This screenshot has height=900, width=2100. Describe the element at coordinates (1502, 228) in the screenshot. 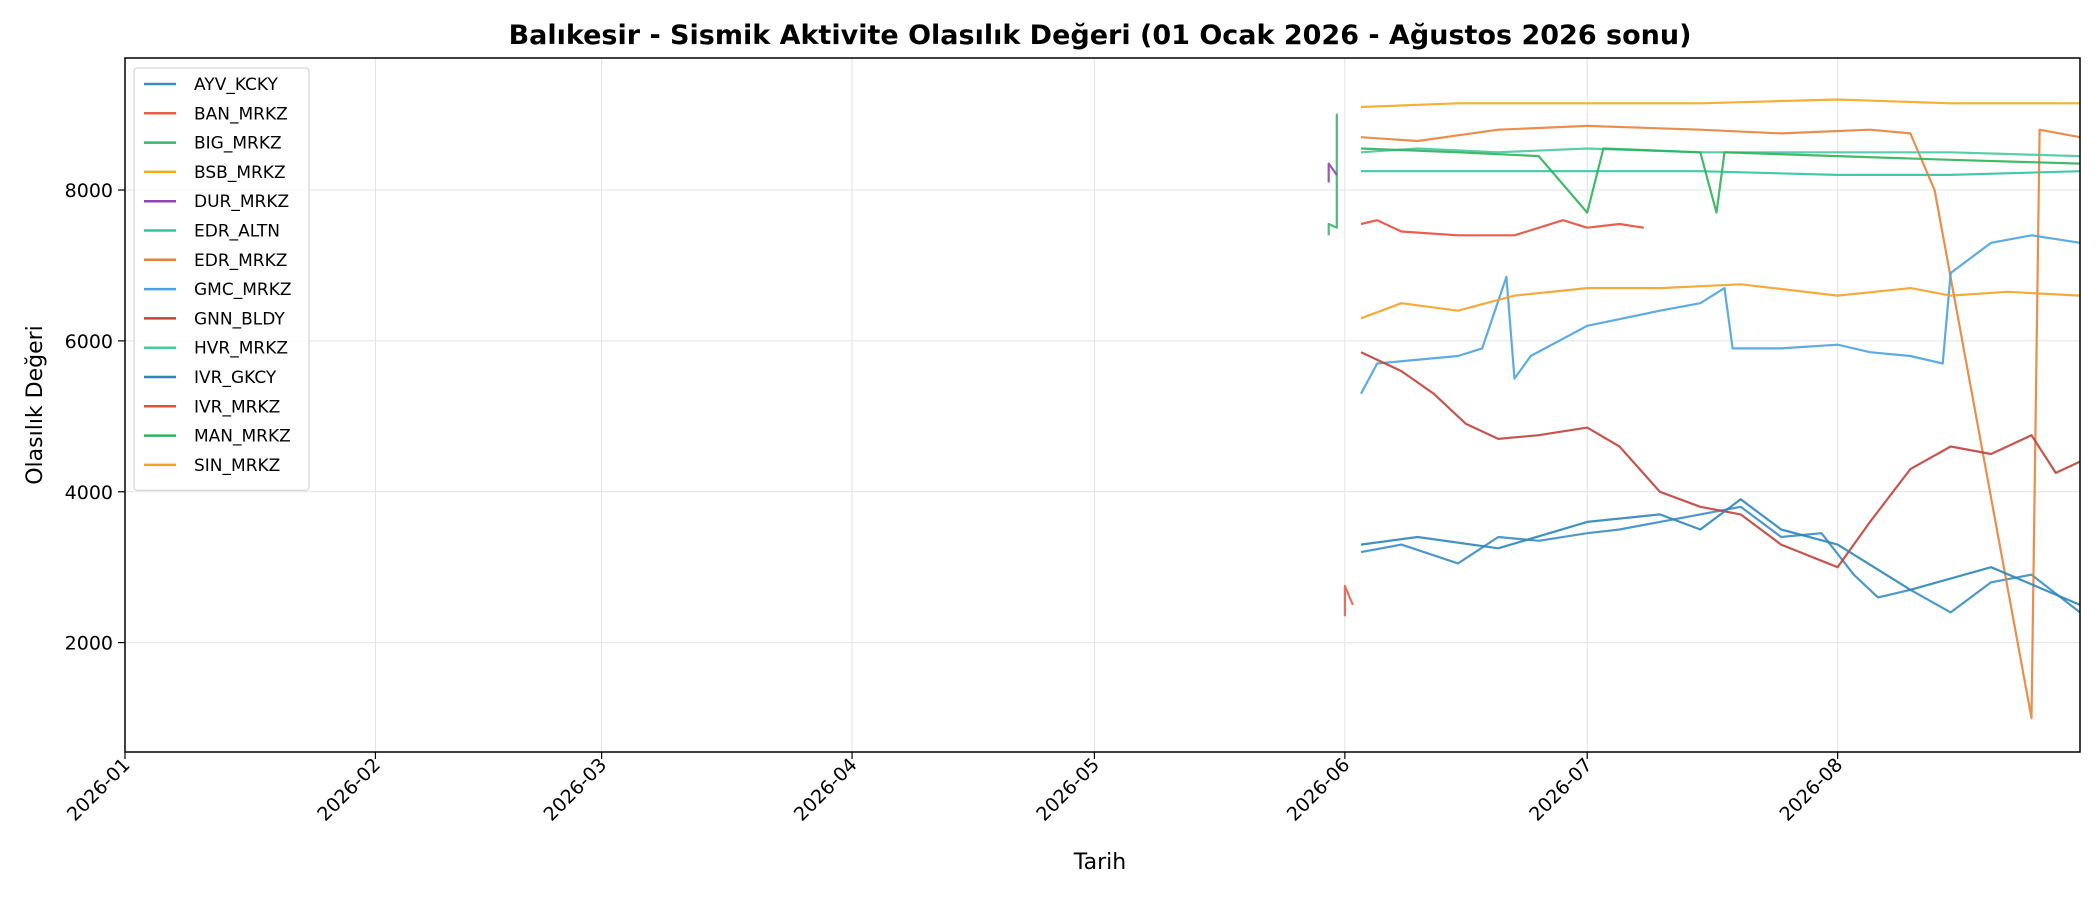

I see `series-line-ivr-mrkz` at that location.